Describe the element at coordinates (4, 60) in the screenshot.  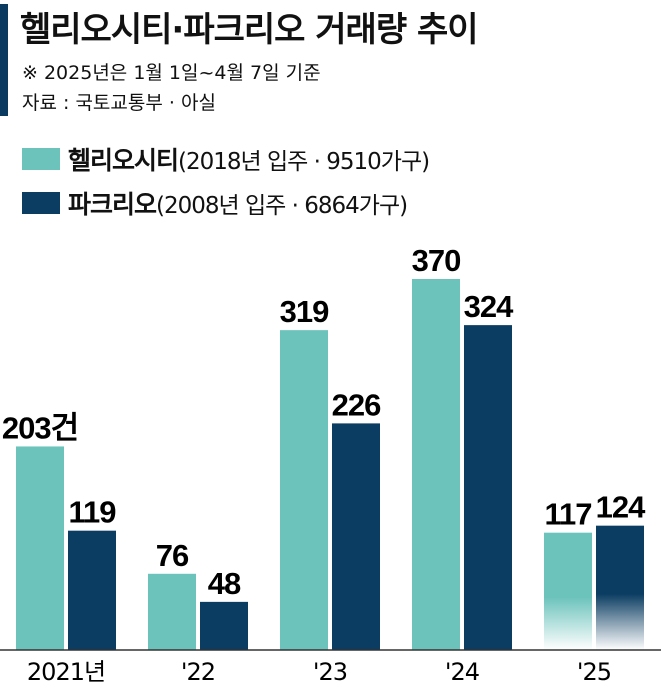
I see `title-accent-bar` at that location.